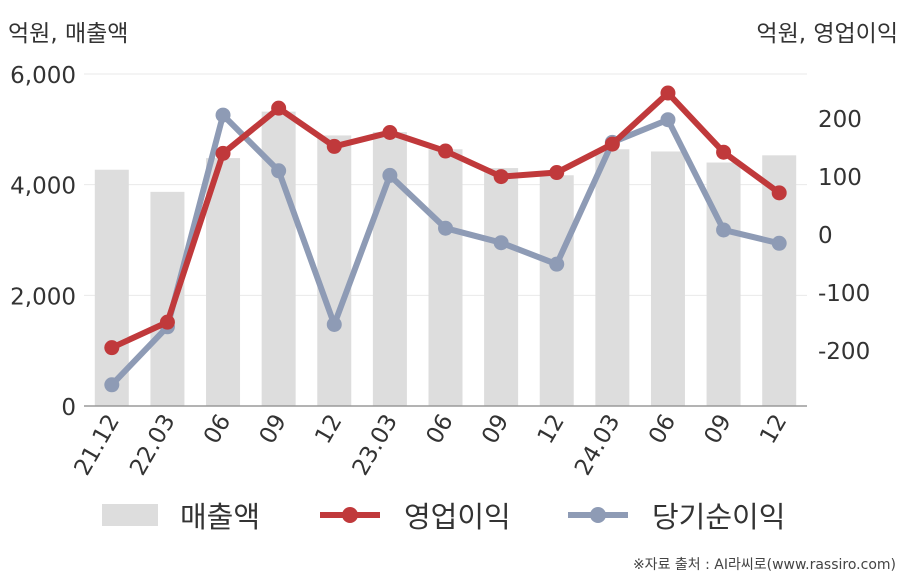 This screenshot has width=908, height=580. Describe the element at coordinates (598, 515) in the screenshot. I see `legend-swatch-line-blue` at that location.